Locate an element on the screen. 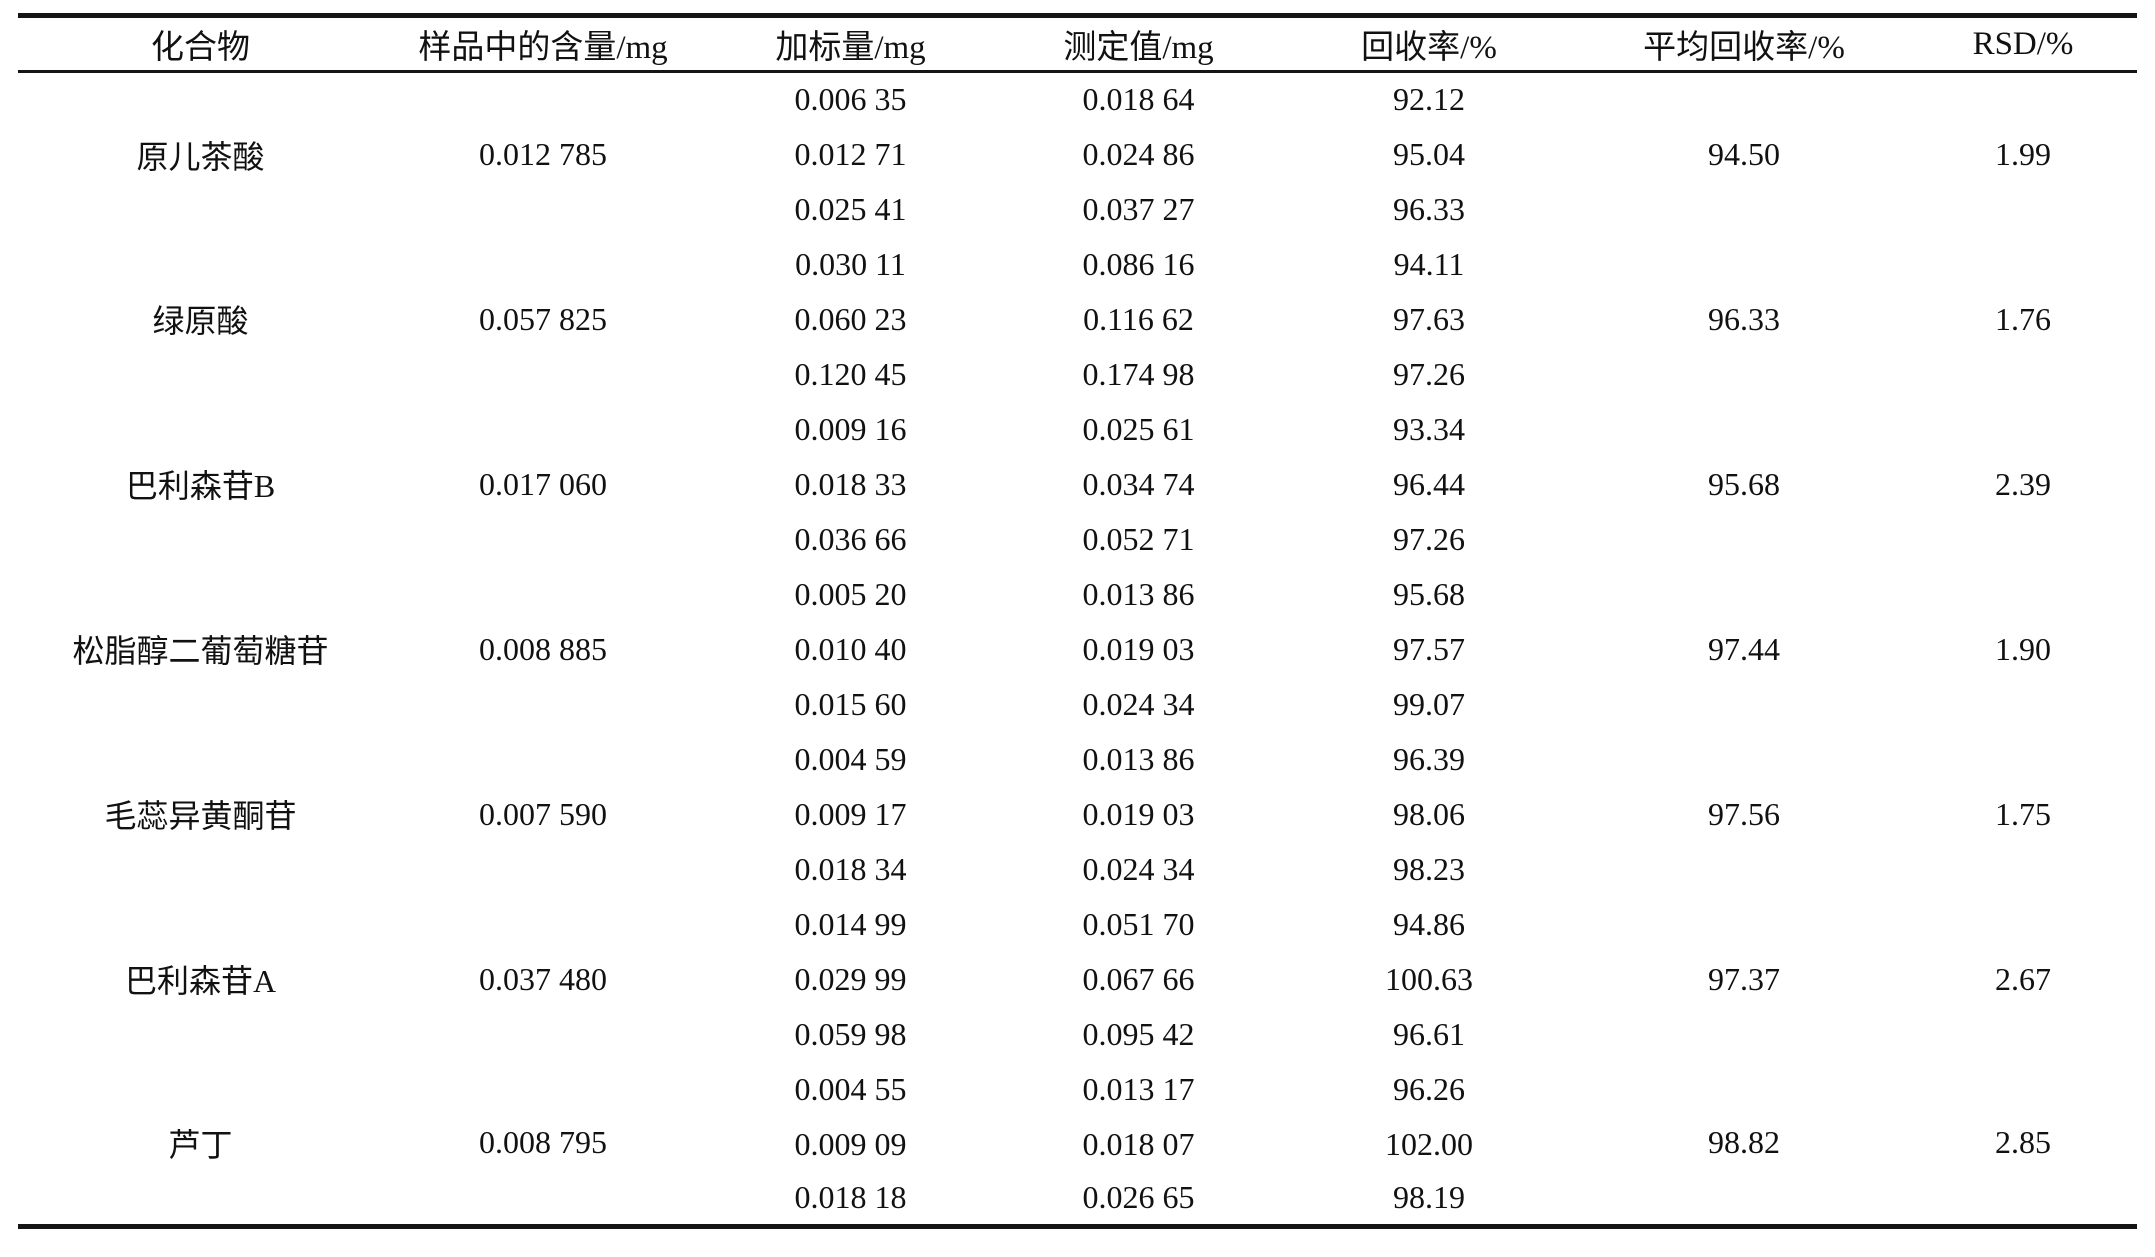  sample-content-cell: 0.037 480 is located at coordinates (543, 978).